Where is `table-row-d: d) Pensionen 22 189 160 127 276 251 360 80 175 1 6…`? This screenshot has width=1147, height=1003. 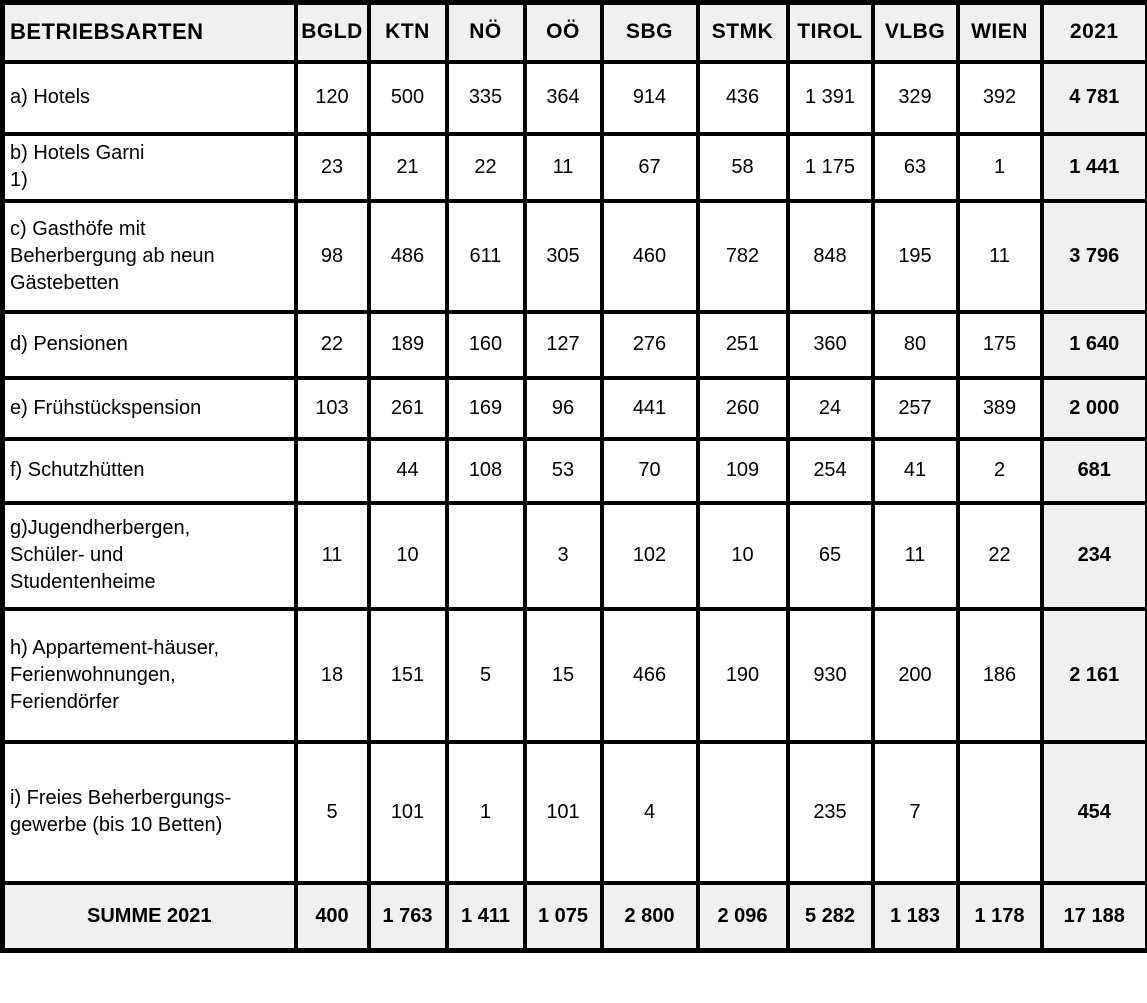
table-row-d: d) Pensionen 22 189 160 127 276 251 360 80 175 1 6… is located at coordinates (573, 344).